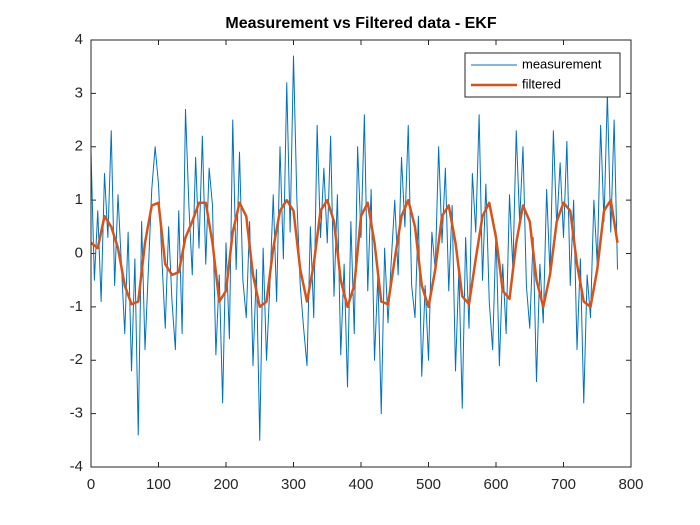  I want to click on x-tick-label: 800, so click(630, 484).